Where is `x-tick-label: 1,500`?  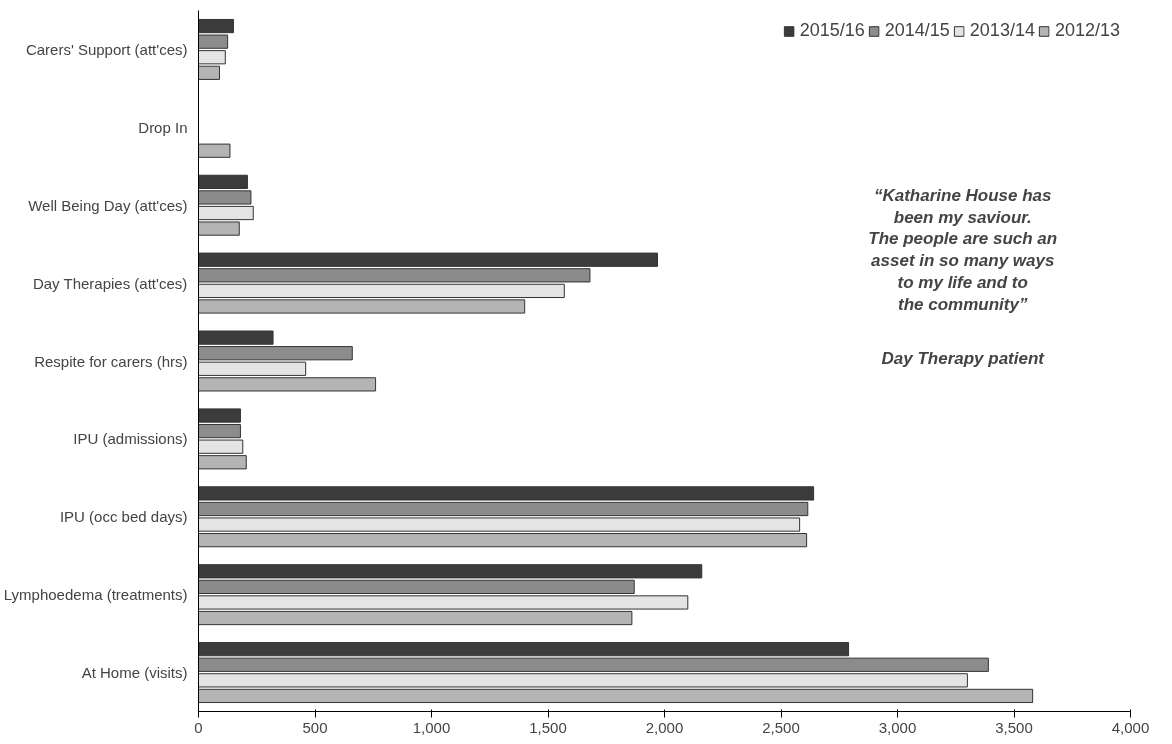
x-tick-label: 1,500 is located at coordinates (548, 727).